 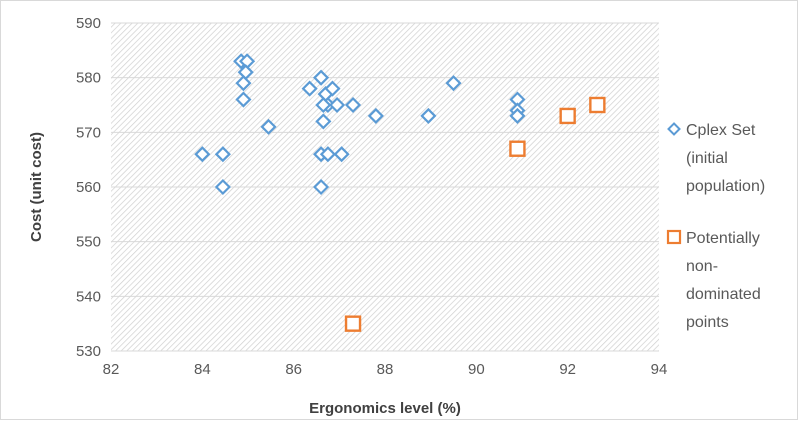 I want to click on y-tick-label: 530, so click(x=88, y=351).